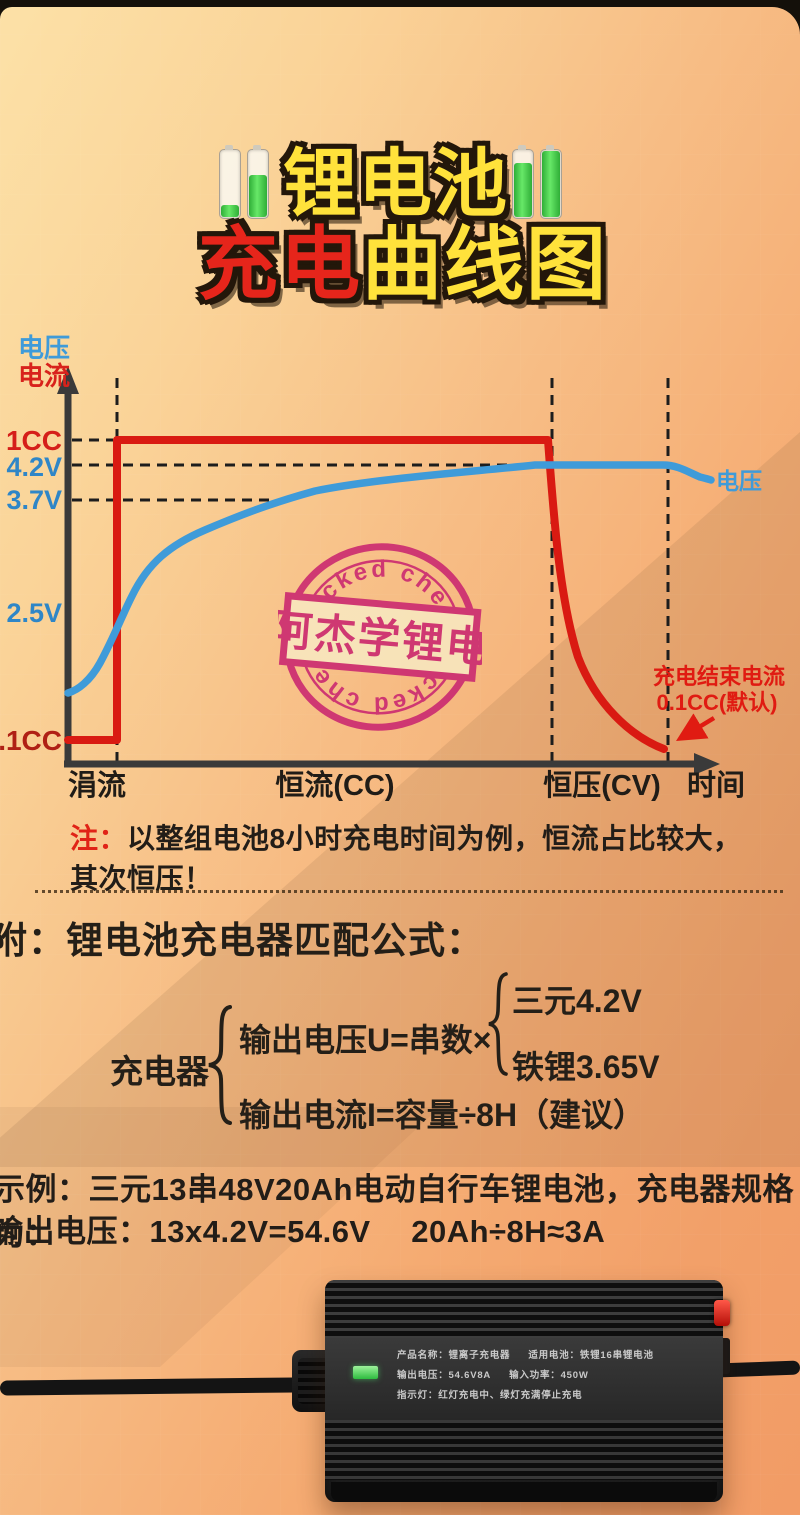  I want to click on charger-cable-left, so click(151, 1386).